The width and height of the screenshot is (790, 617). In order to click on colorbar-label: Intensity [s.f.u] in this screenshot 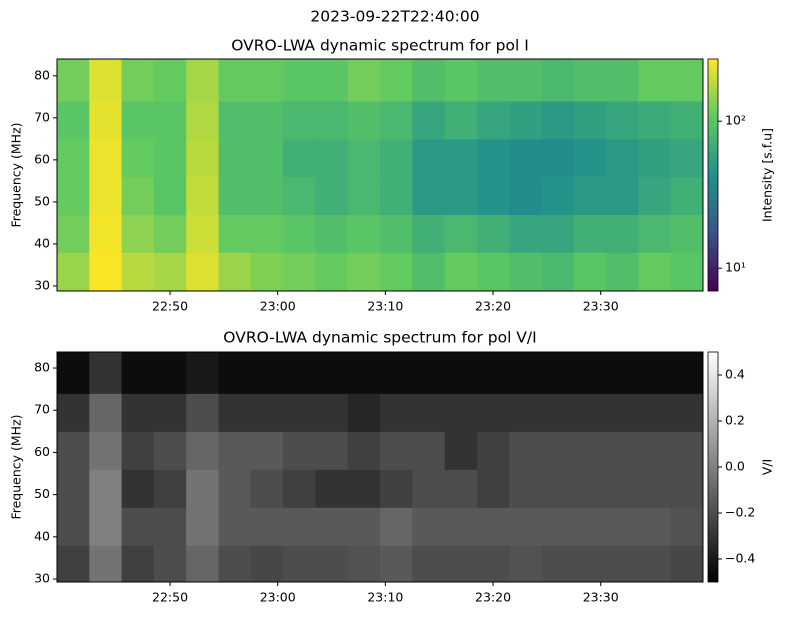, I will do `click(767, 175)`.